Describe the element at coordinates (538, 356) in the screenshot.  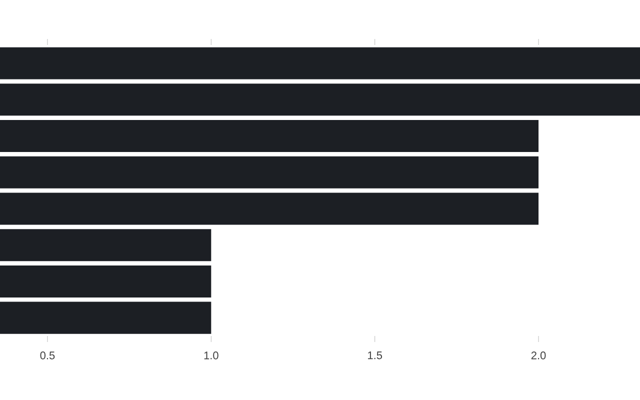
I see `x-tick-label: 2.0` at that location.